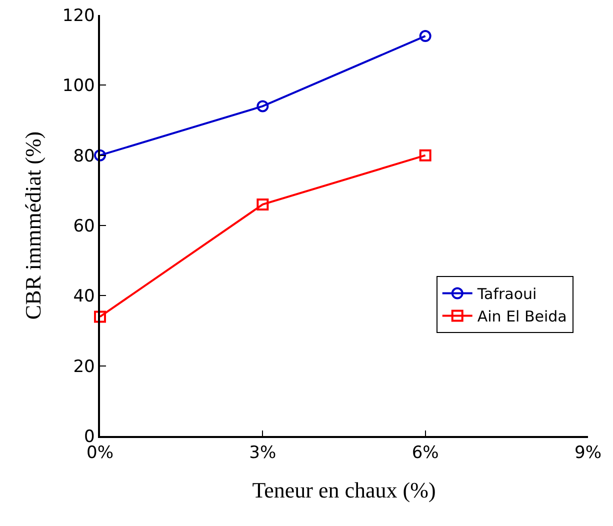 The image size is (613, 526). Describe the element at coordinates (78, 16) in the screenshot. I see `y-tick-label: 120` at that location.